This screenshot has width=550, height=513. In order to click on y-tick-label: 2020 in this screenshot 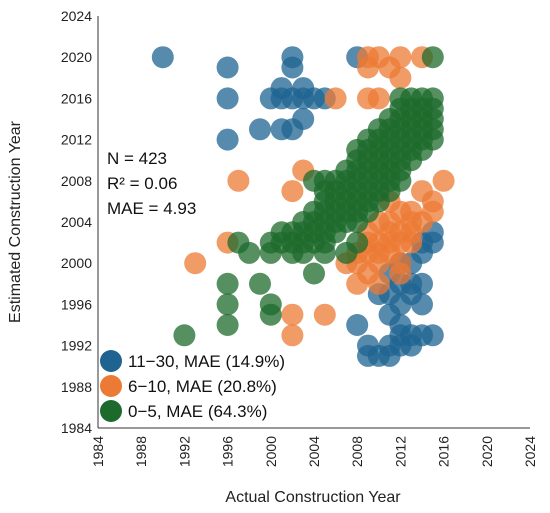, I will do `click(76, 57)`.